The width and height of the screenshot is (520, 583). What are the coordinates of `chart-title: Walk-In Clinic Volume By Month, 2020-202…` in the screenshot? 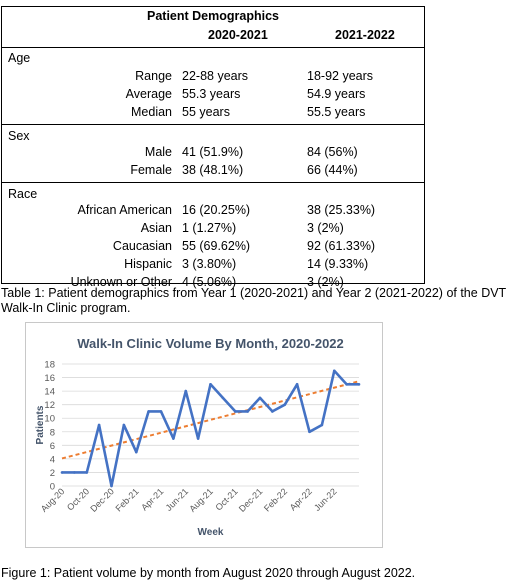 It's located at (210, 343).